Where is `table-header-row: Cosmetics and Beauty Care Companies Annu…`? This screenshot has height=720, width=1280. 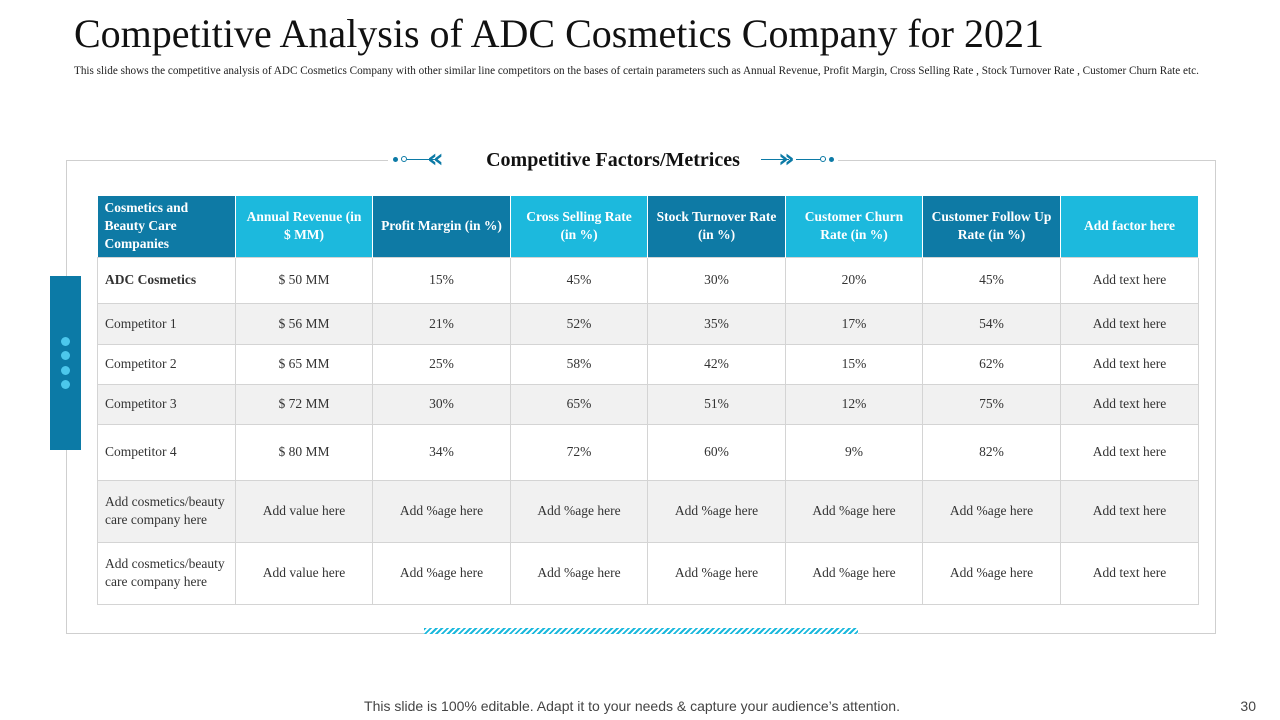 table-header-row: Cosmetics and Beauty Care Companies Annu… is located at coordinates (648, 226).